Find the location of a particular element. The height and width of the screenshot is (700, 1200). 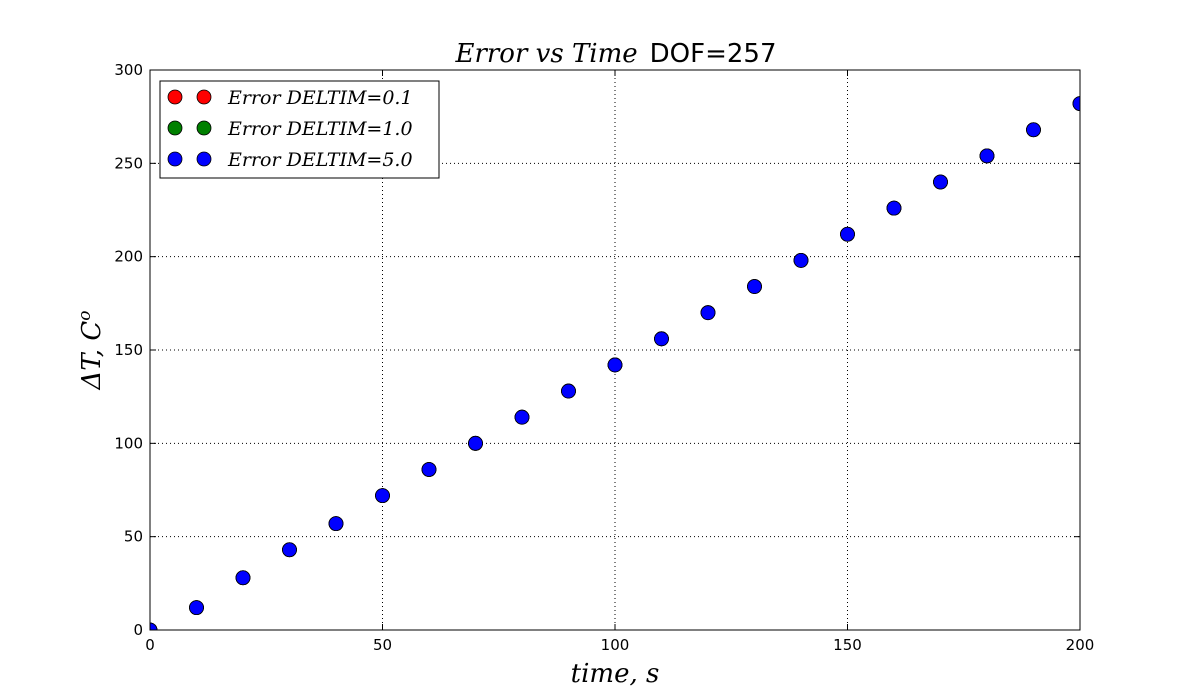

y-tick-label: 50 is located at coordinates (133, 537).